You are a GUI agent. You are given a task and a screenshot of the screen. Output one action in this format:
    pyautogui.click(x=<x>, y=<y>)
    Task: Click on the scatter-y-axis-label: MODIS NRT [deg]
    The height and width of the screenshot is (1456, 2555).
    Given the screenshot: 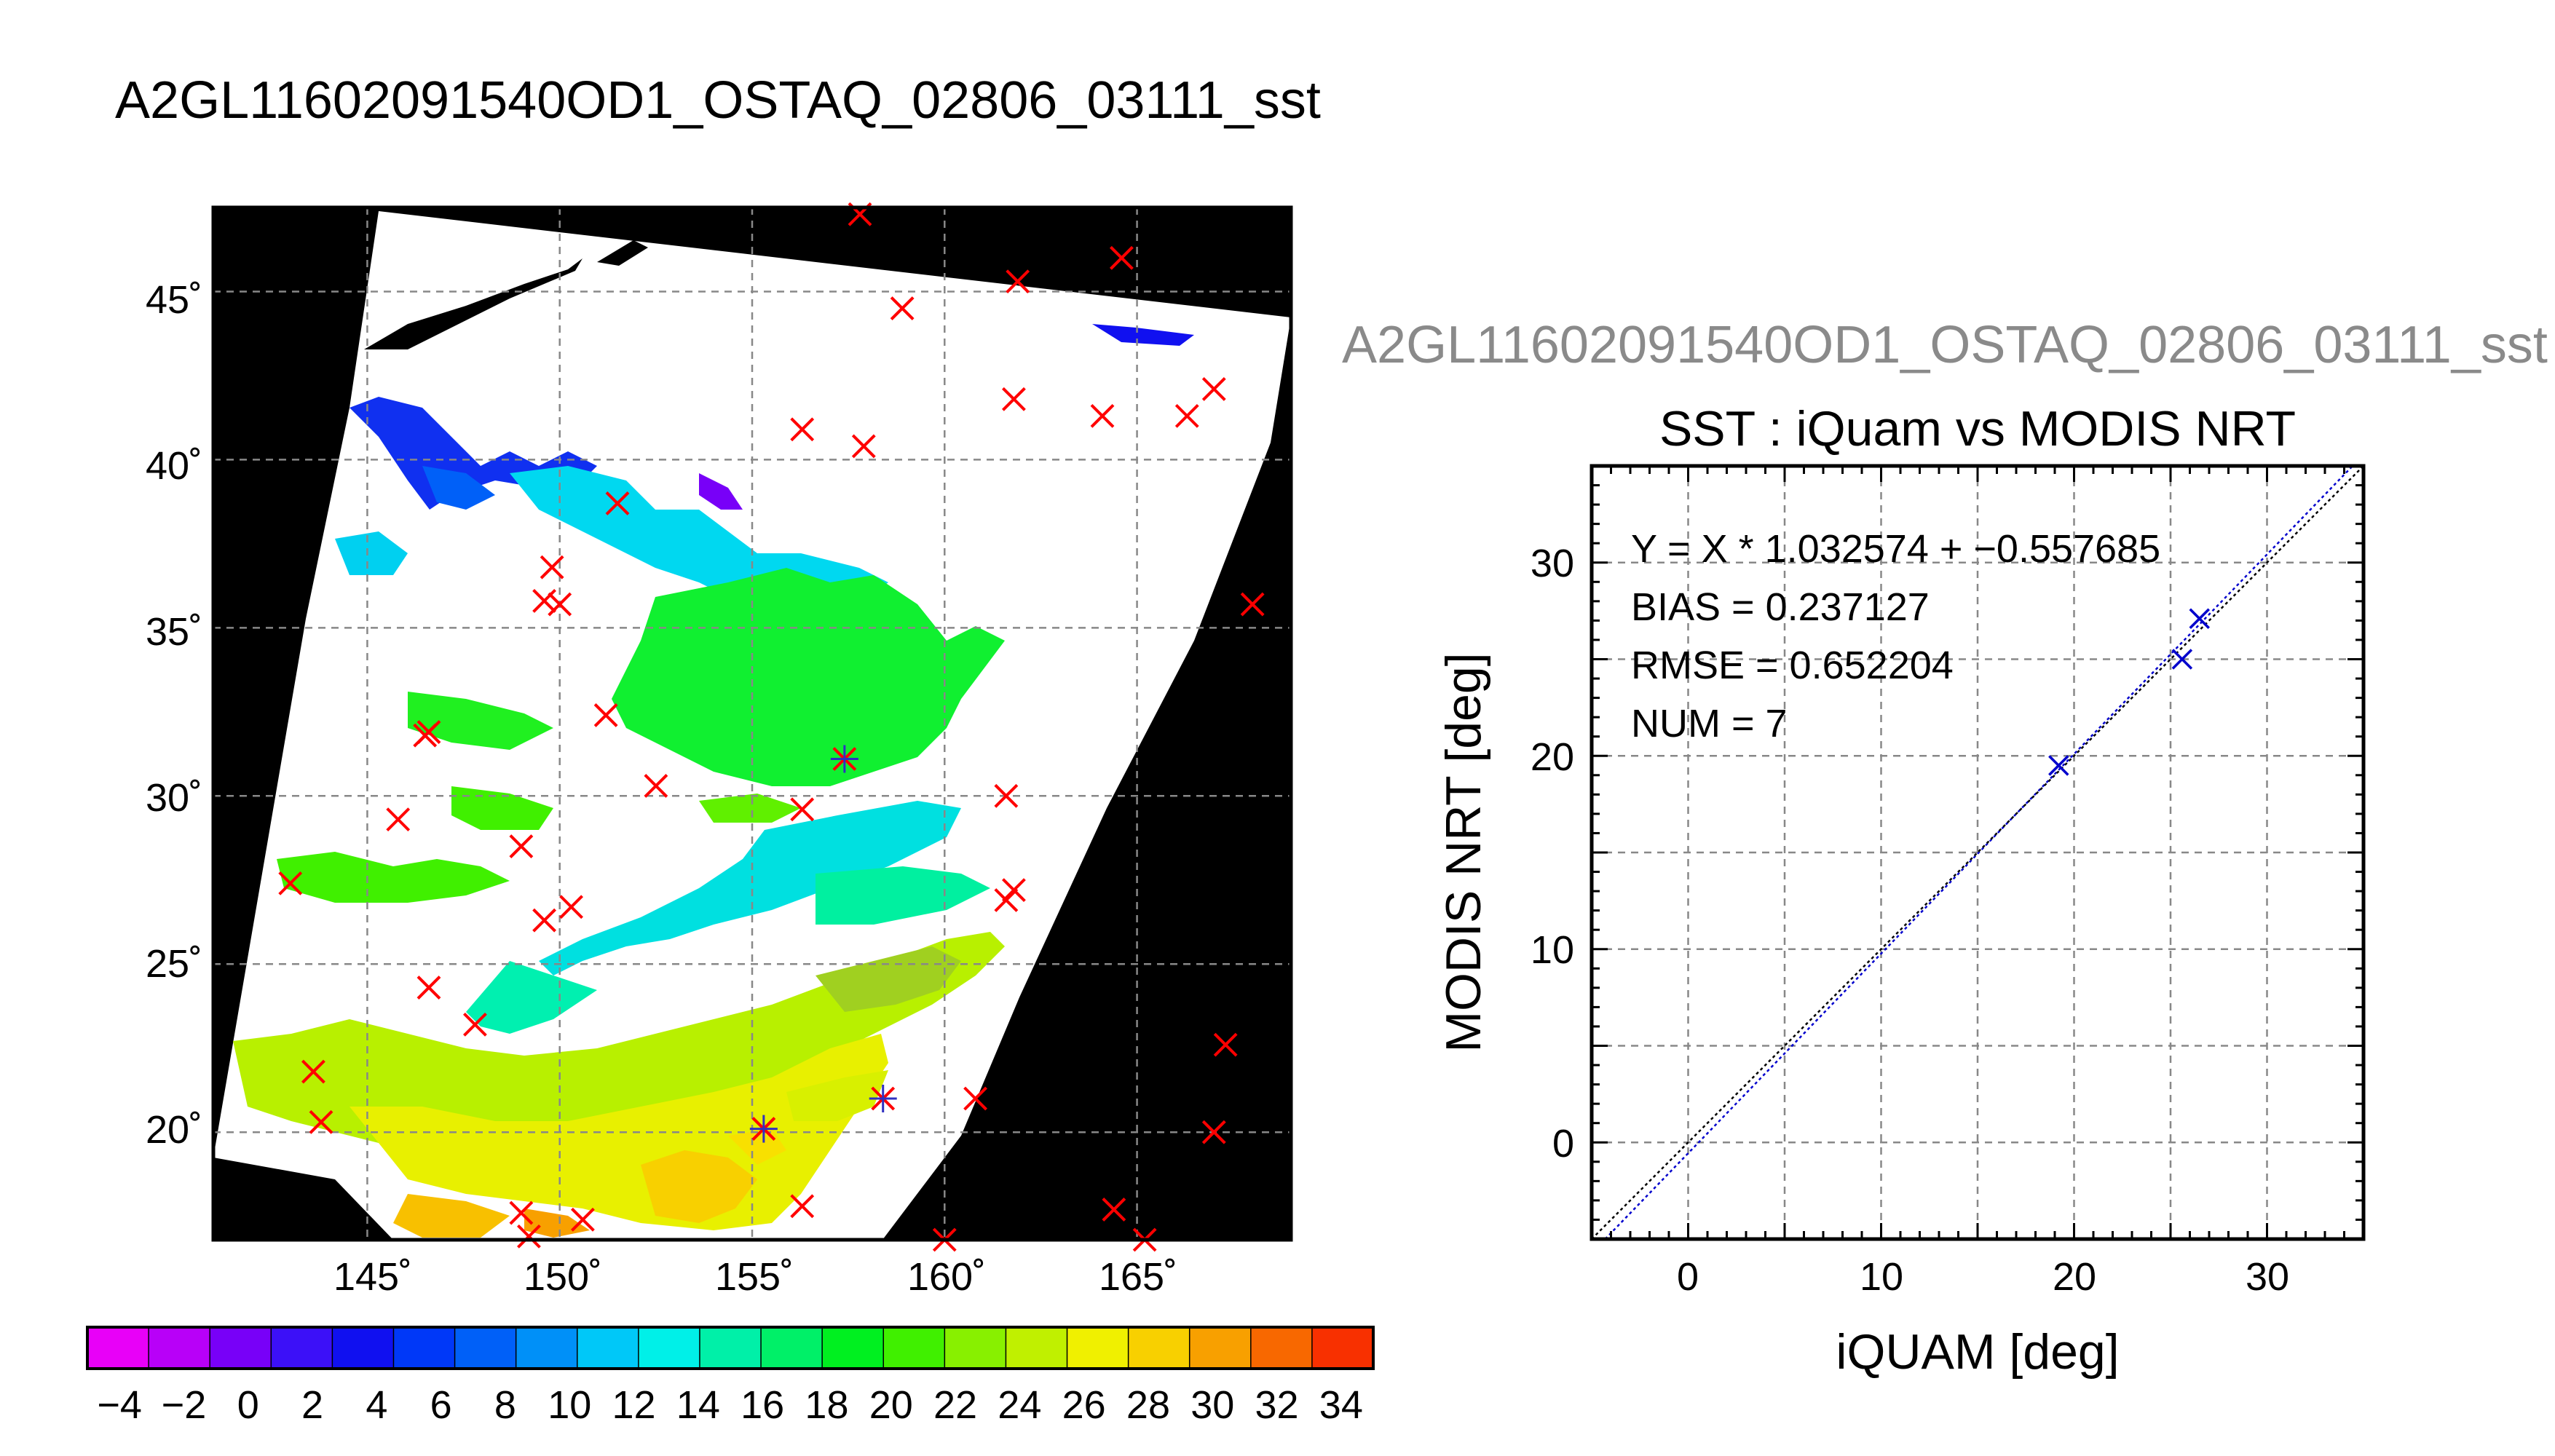 What is the action you would take?
    pyautogui.click(x=1463, y=852)
    